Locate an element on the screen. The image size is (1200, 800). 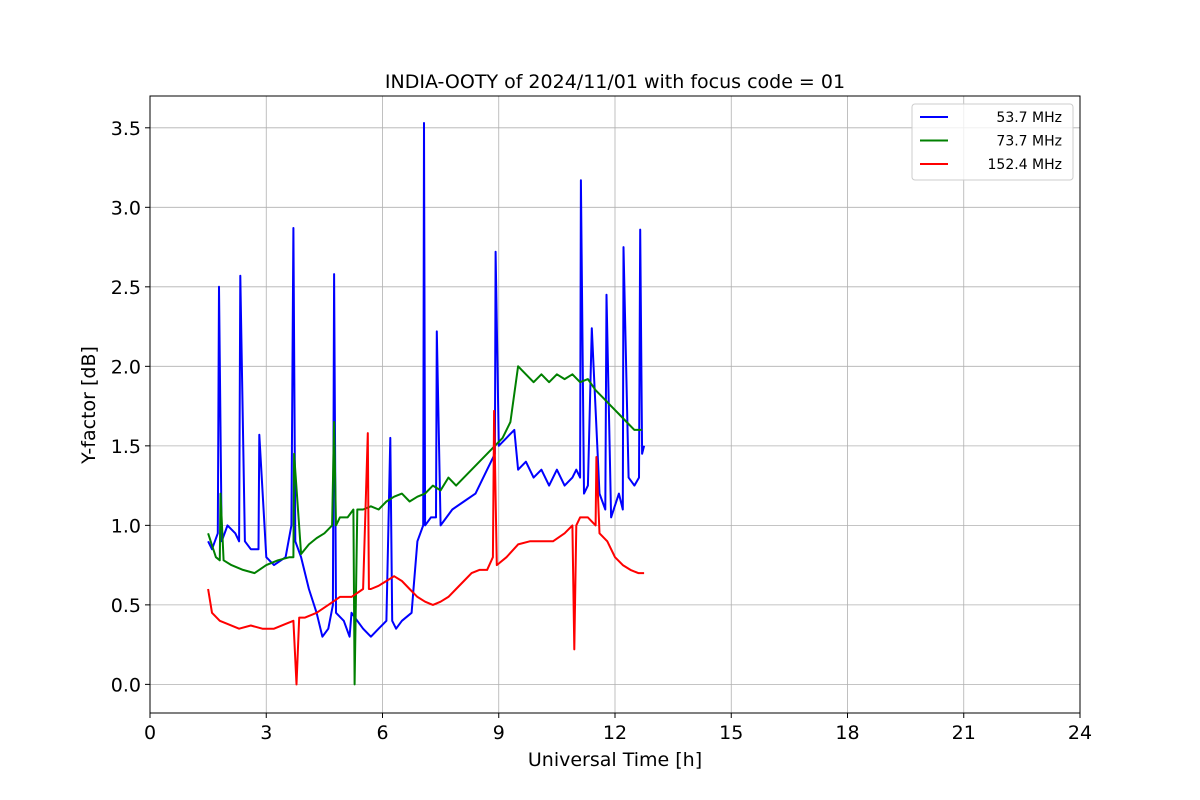
x-tick-label: 21 is located at coordinates (964, 733).